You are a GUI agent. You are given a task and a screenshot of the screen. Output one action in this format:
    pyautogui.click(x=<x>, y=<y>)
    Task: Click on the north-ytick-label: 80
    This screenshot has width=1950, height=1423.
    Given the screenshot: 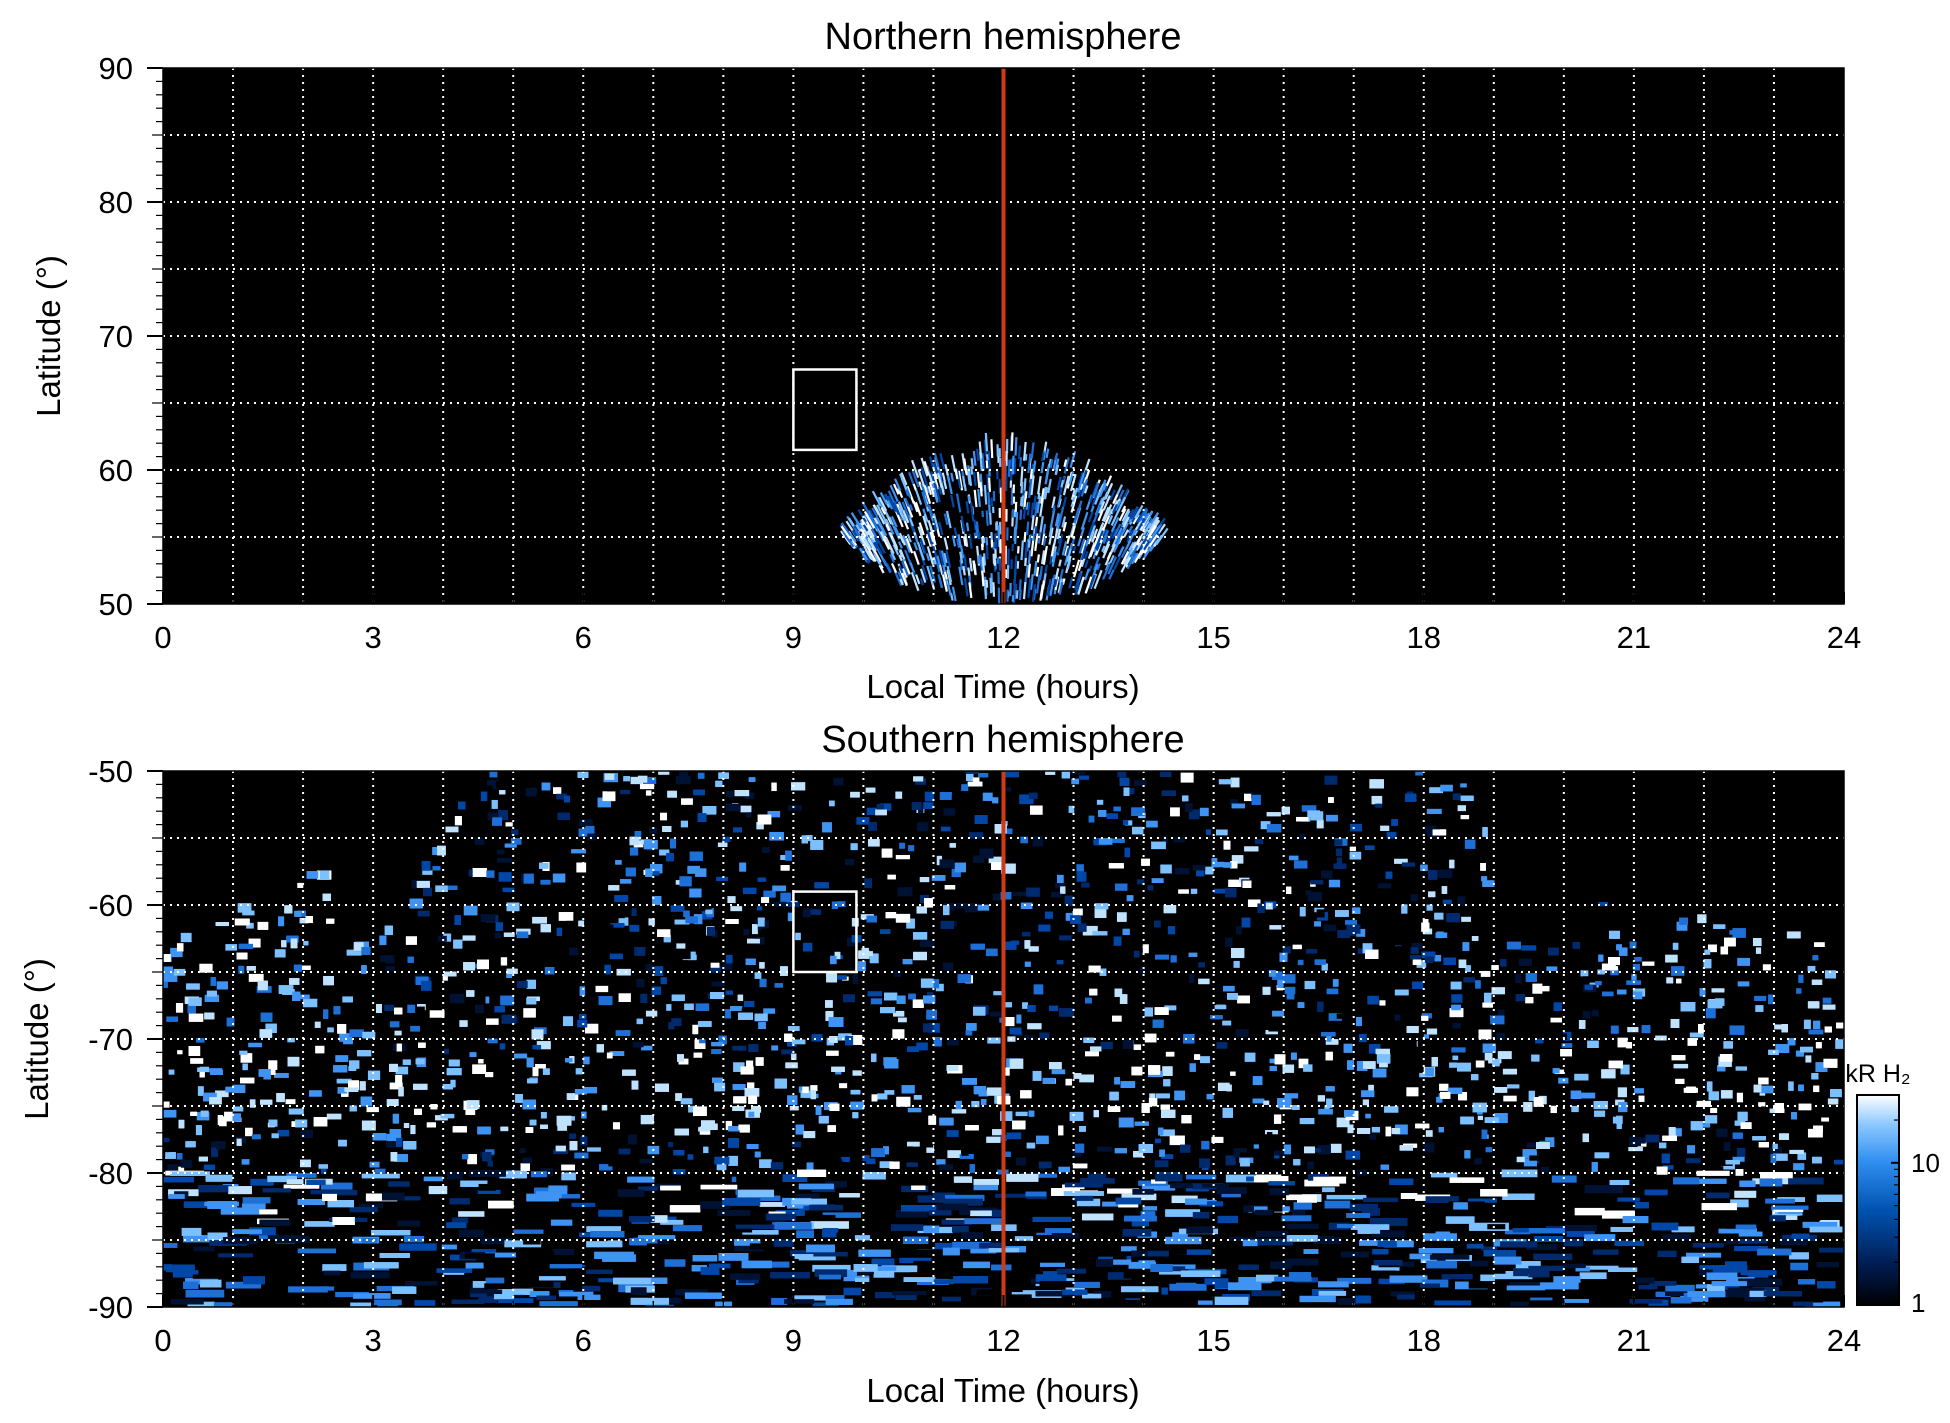 What is the action you would take?
    pyautogui.click(x=116, y=202)
    